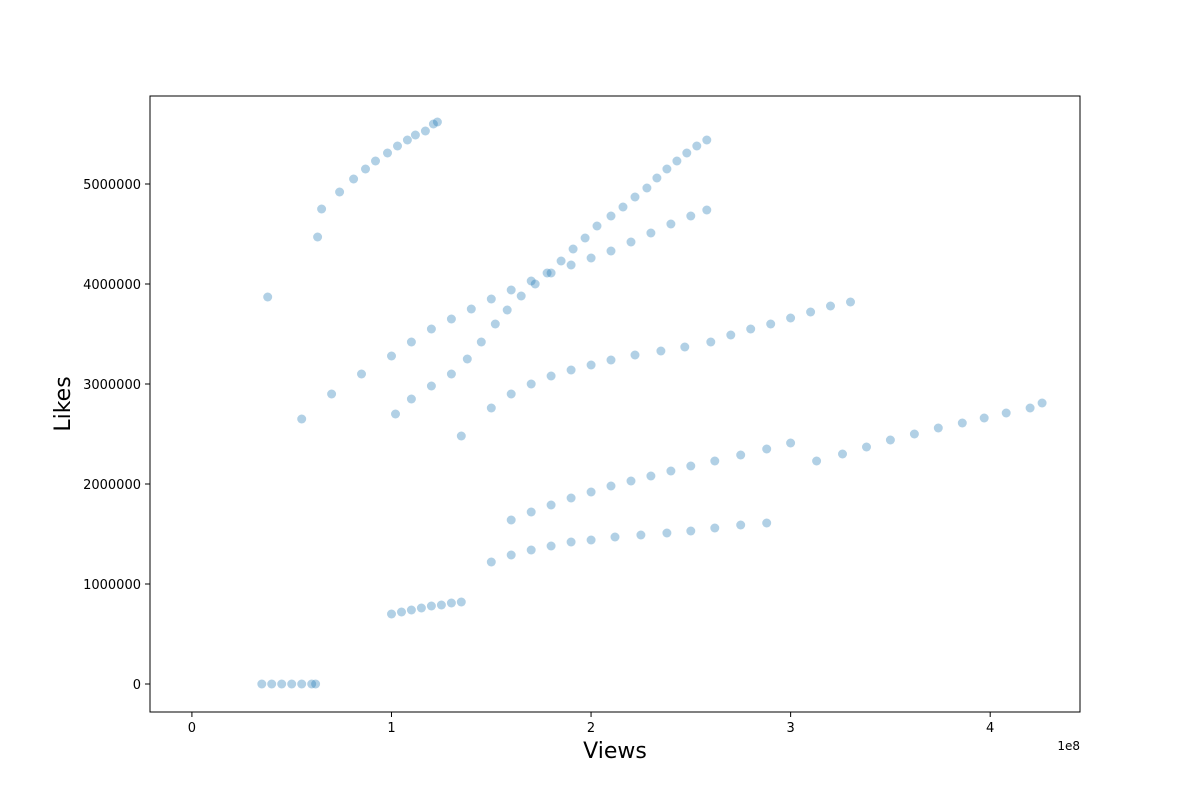 This screenshot has height=804, width=1200. Describe the element at coordinates (615, 751) in the screenshot. I see `x-axis-label: Views` at that location.